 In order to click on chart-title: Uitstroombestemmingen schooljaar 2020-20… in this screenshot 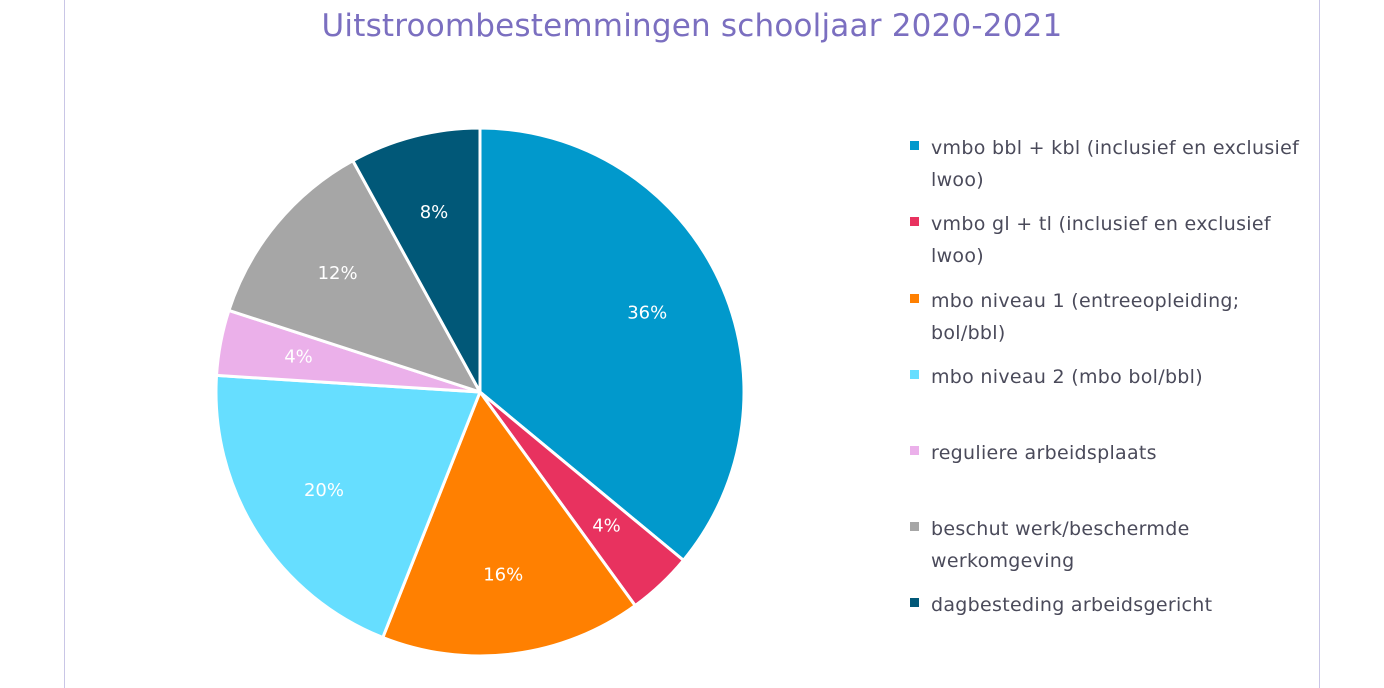, I will do `click(692, 26)`.